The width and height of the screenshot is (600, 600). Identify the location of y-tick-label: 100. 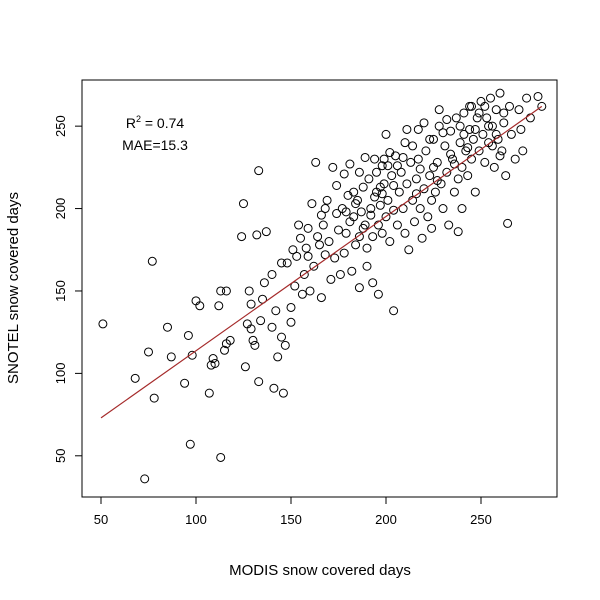
(60, 374).